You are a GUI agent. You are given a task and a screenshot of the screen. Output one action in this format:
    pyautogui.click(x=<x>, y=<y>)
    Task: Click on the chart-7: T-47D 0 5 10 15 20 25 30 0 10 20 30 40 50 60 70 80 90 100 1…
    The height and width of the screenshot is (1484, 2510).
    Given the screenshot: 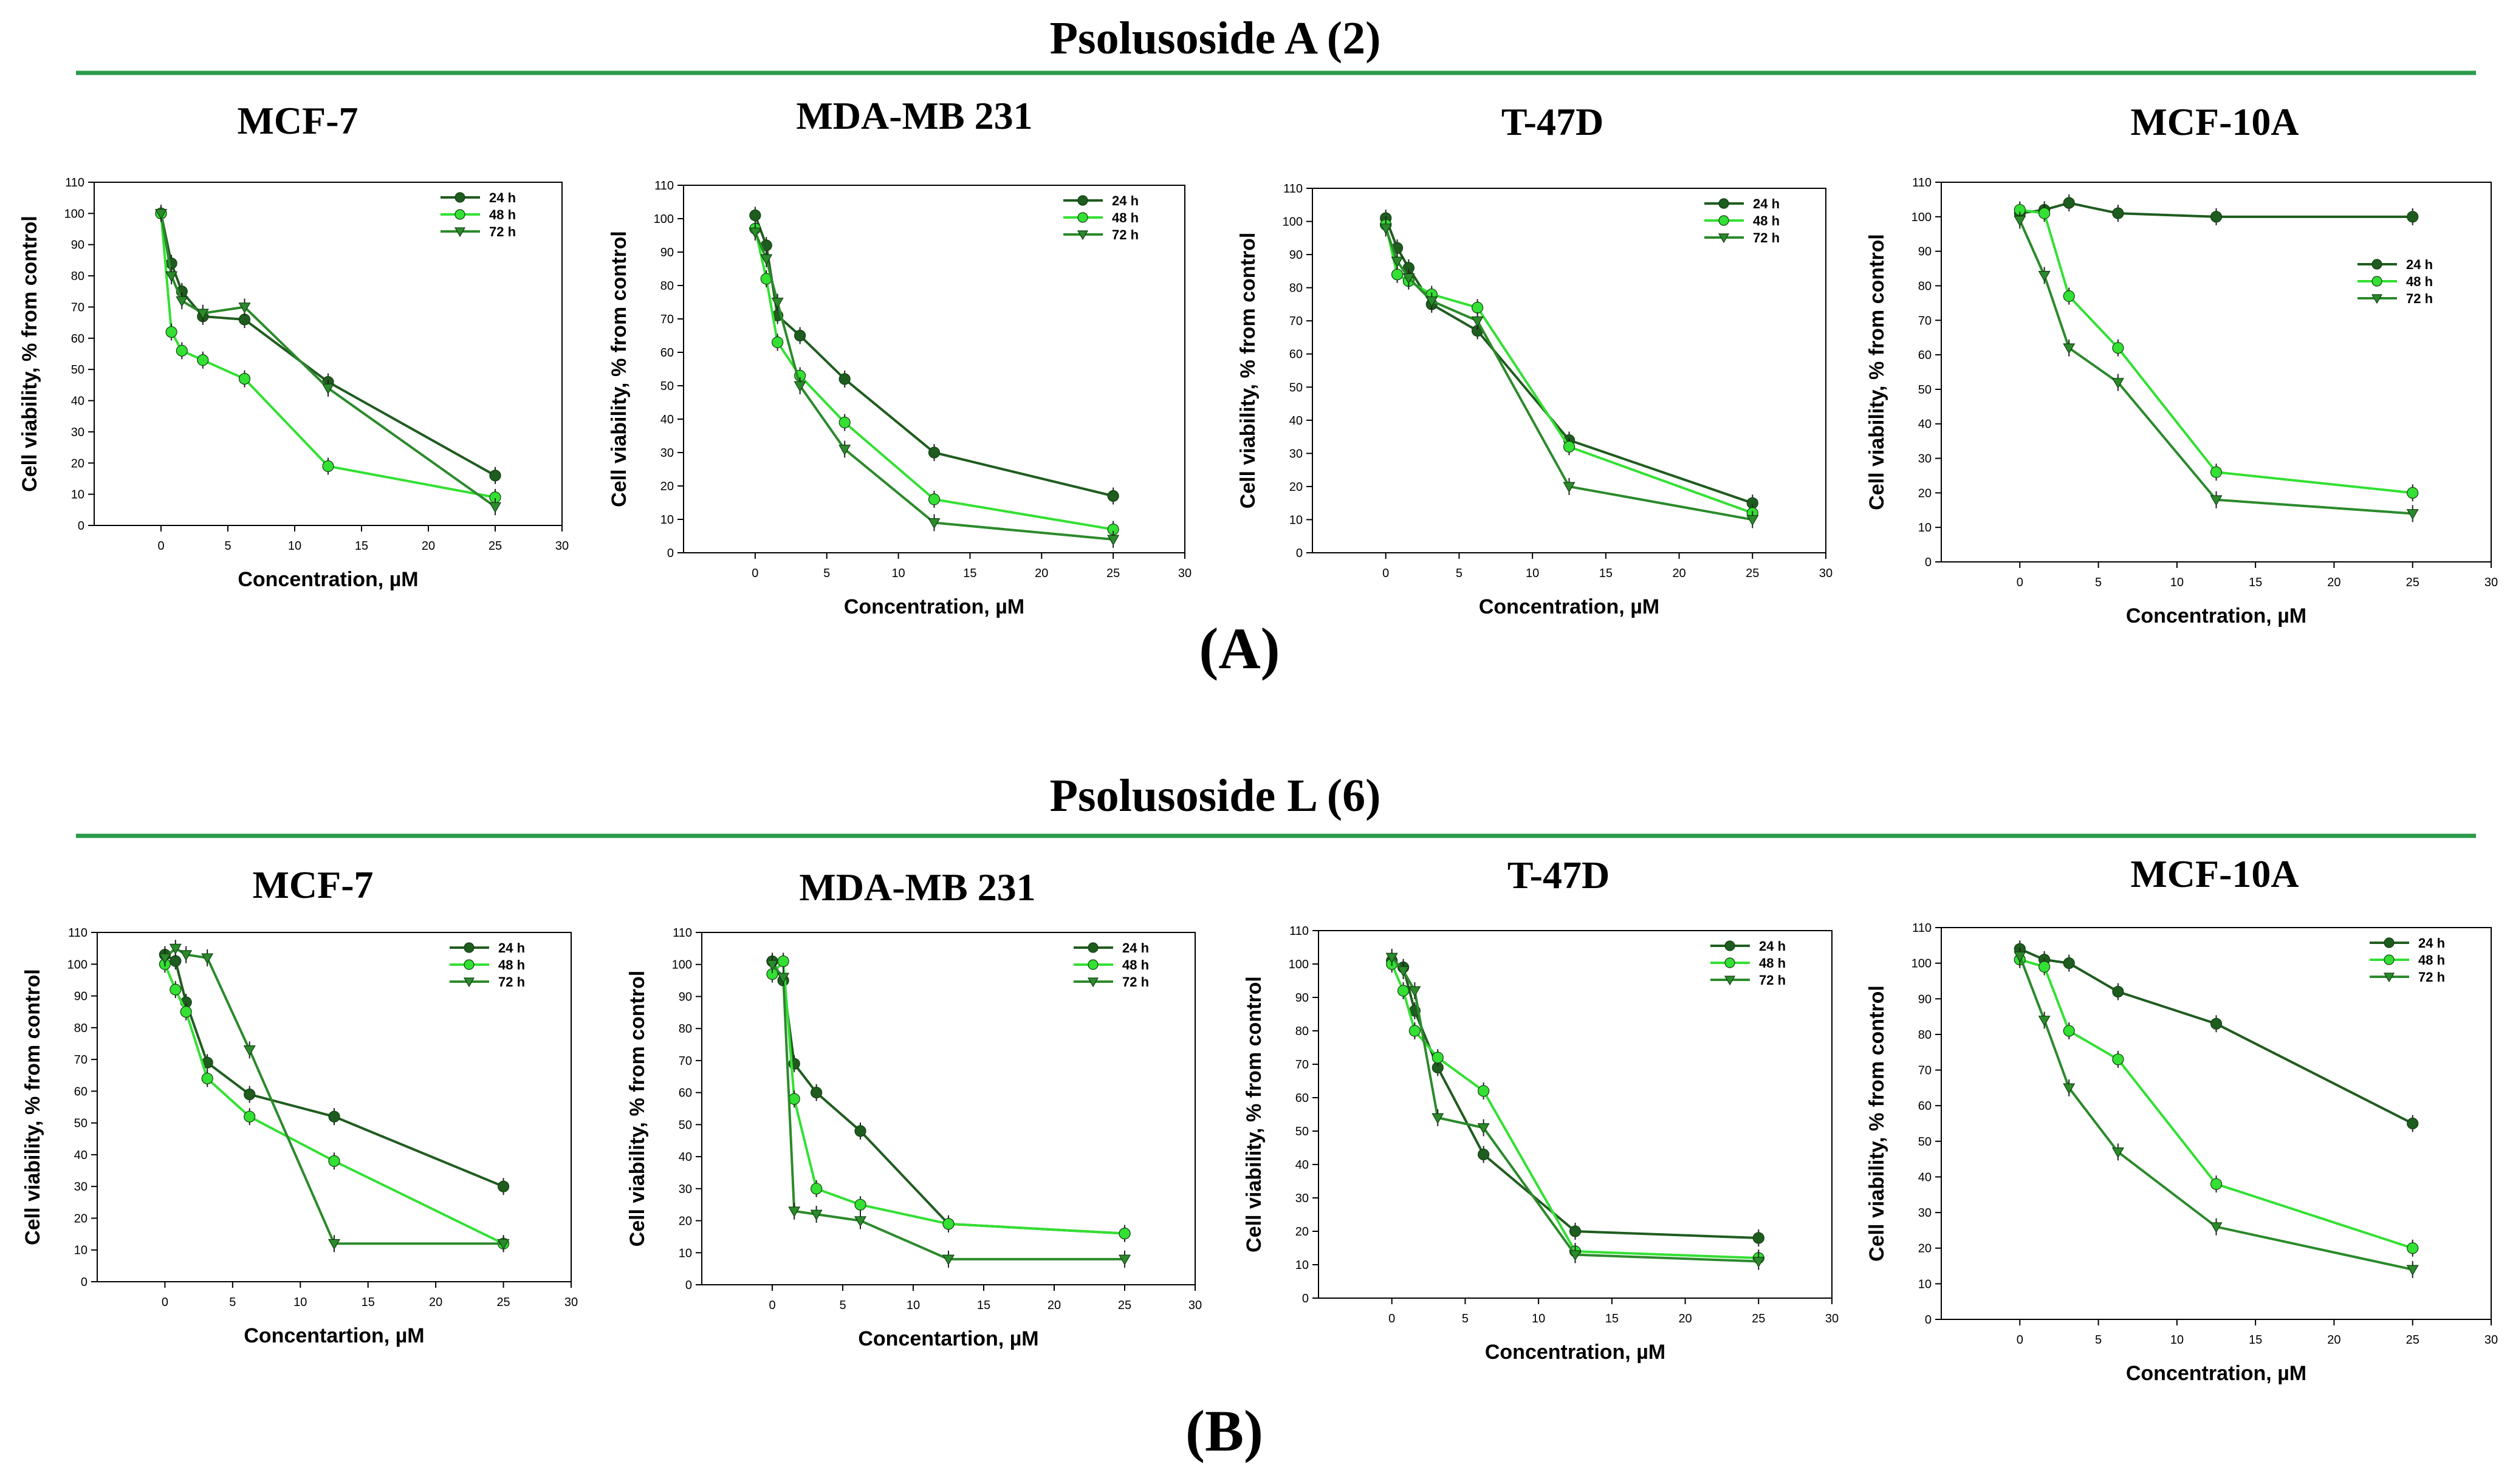 What is the action you would take?
    pyautogui.click(x=1541, y=1108)
    